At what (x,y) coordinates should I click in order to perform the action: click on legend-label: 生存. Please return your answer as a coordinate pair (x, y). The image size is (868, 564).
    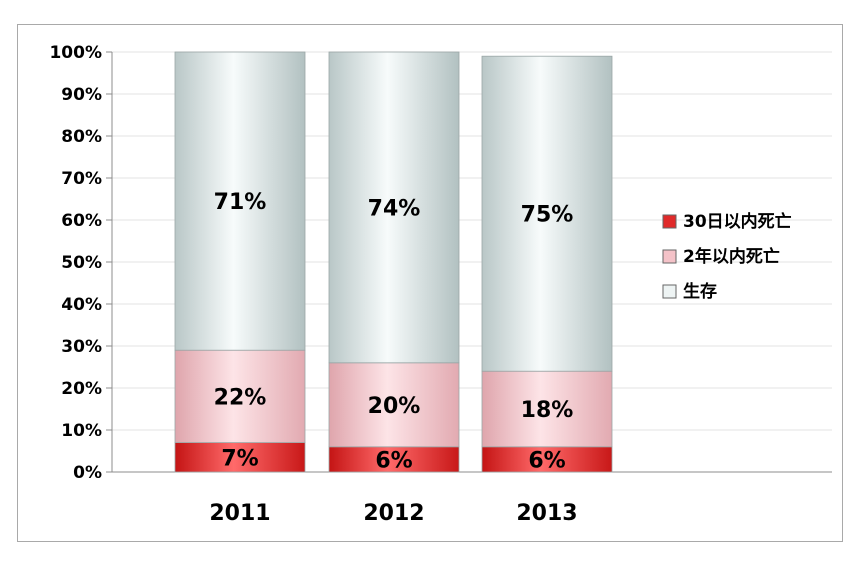
    Looking at the image, I should click on (700, 291).